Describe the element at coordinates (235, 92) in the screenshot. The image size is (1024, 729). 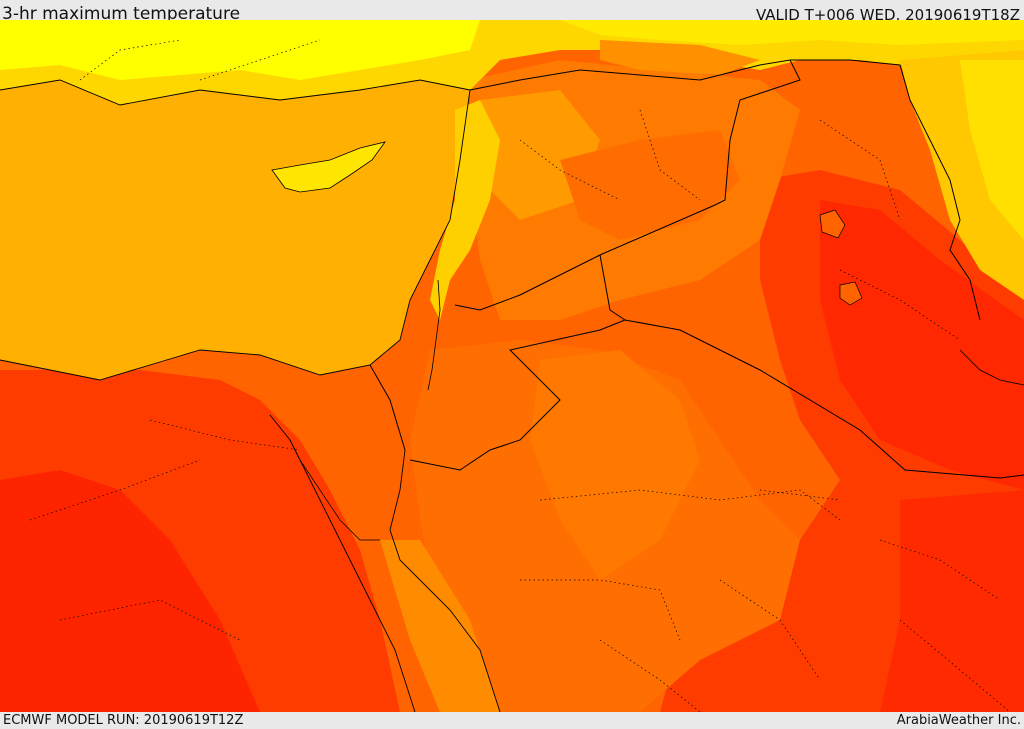
I see `turkey-coastline` at that location.